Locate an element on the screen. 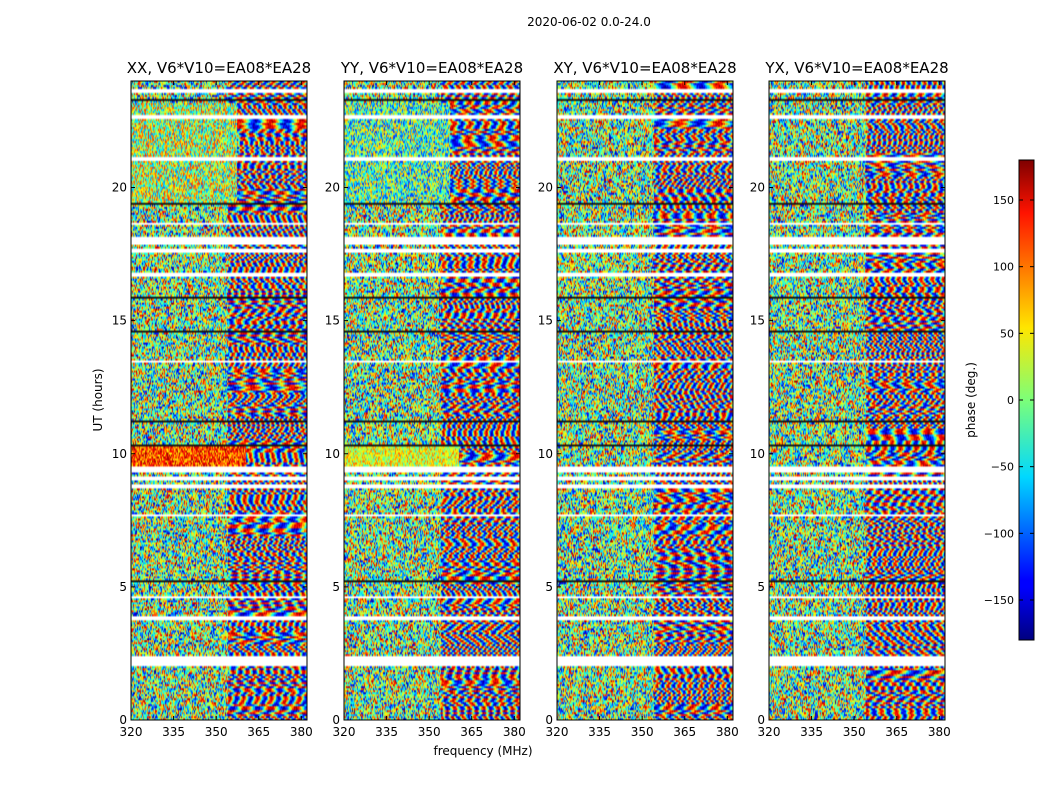 This screenshot has width=1050, height=800. panel-title: XY, V6*V10=EA08*EA28 is located at coordinates (644, 68).